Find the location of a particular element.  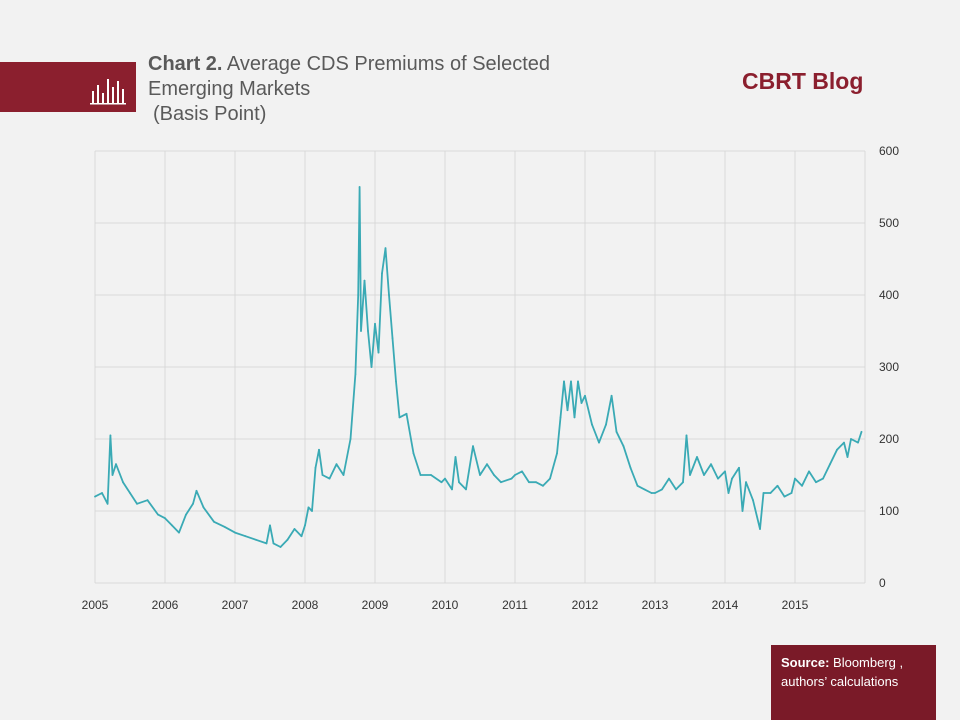

chart-unit: (Basis Point) is located at coordinates (210, 114).